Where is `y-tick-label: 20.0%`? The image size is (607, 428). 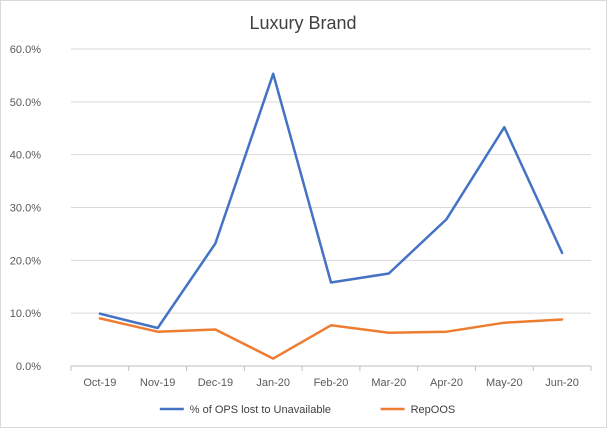
y-tick-label: 20.0% is located at coordinates (25, 261).